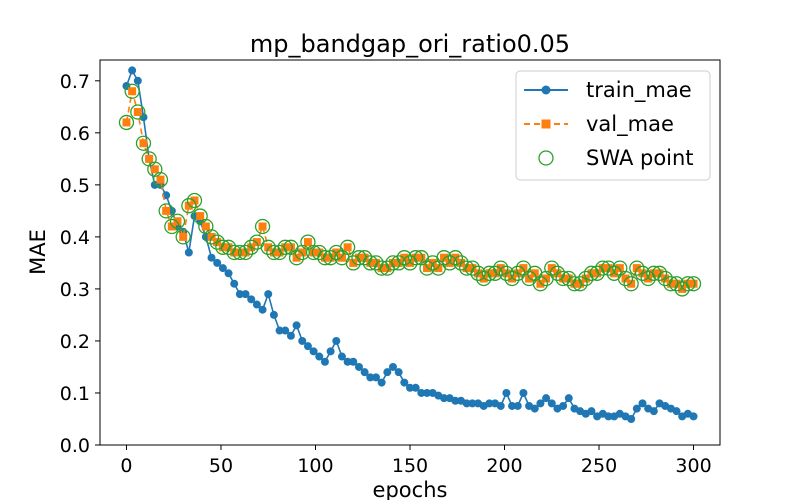  I want to click on x-tick-label: 0, so click(126, 466).